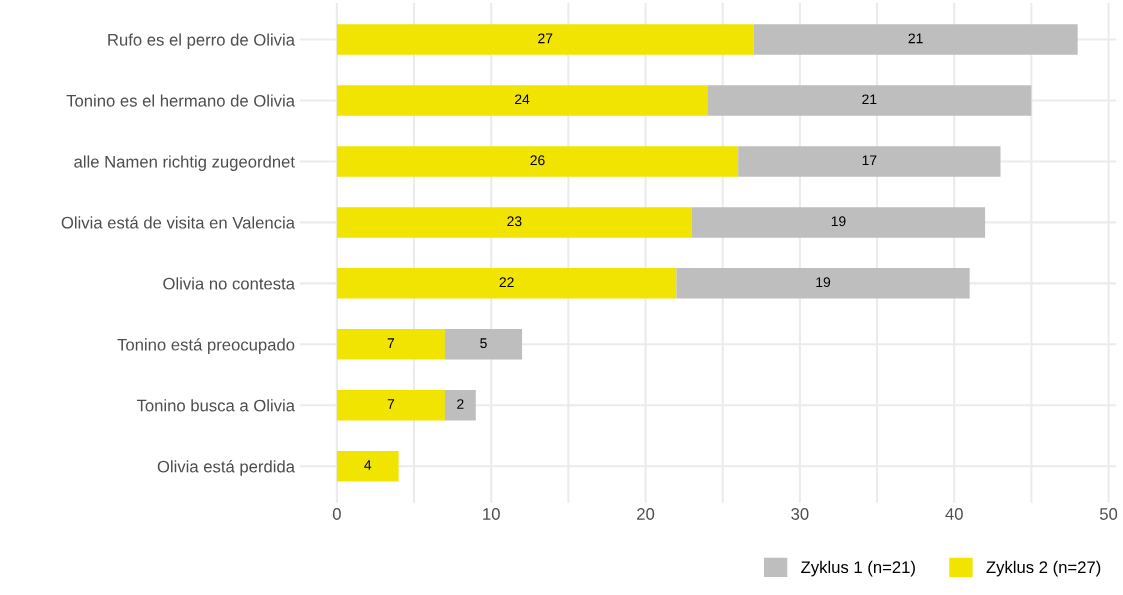  Describe the element at coordinates (215, 405) in the screenshot. I see `y-tick-label: Tonino busca a Olivia` at that location.